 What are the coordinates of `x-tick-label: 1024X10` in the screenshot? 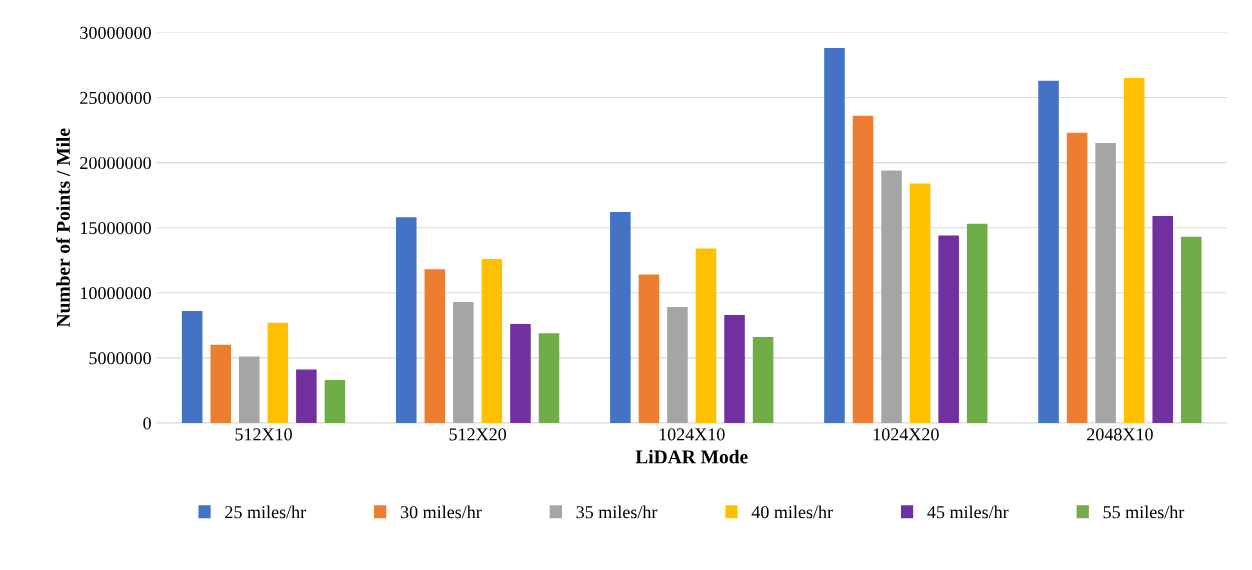 It's located at (692, 434).